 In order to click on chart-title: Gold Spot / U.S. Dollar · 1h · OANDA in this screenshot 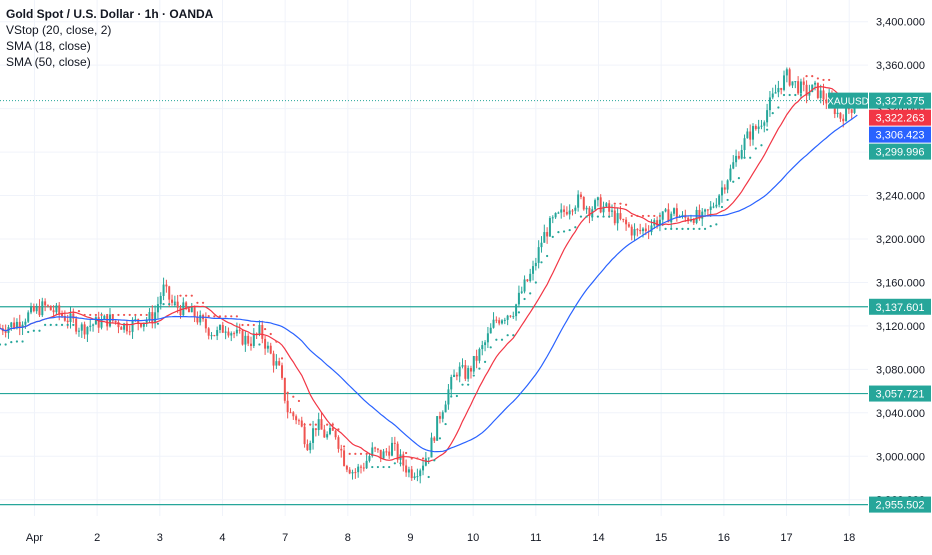, I will do `click(110, 14)`.